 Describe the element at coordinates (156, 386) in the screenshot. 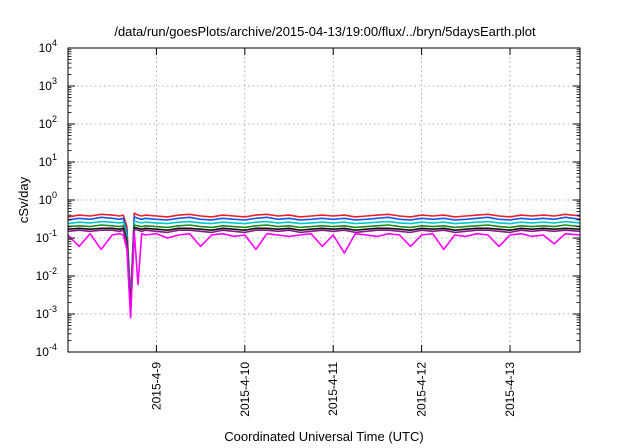

I see `x-tick-label: 2015-4-9` at that location.